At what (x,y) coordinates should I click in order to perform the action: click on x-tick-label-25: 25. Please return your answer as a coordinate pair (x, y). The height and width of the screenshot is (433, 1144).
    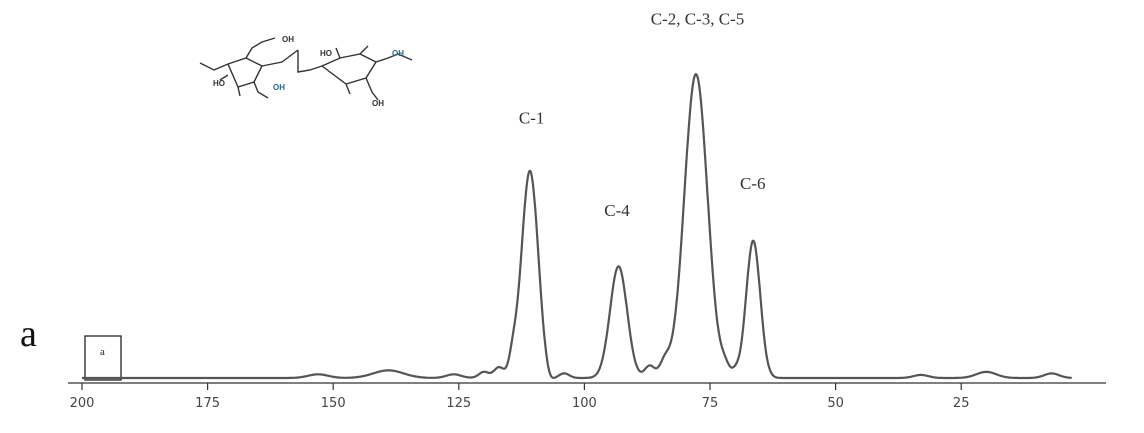
    Looking at the image, I should click on (961, 403).